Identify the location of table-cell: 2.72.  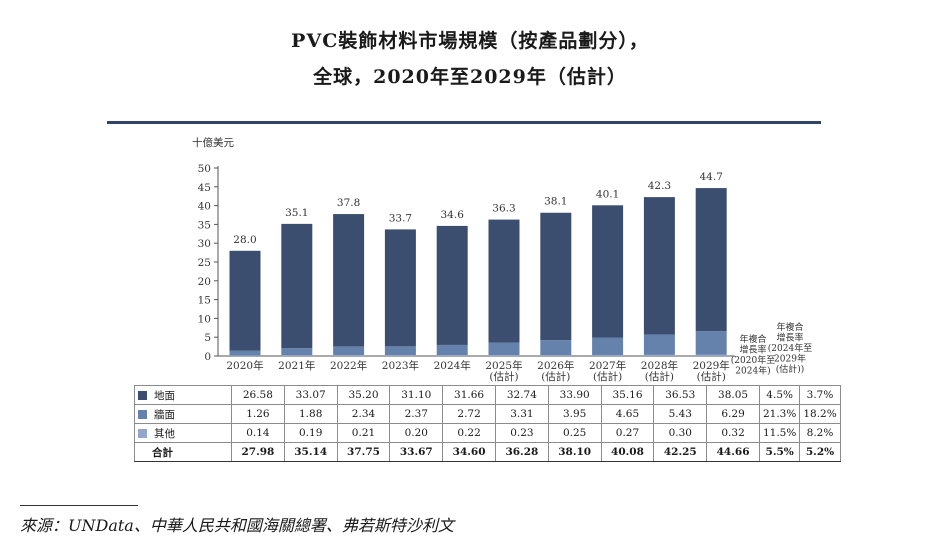
(469, 414).